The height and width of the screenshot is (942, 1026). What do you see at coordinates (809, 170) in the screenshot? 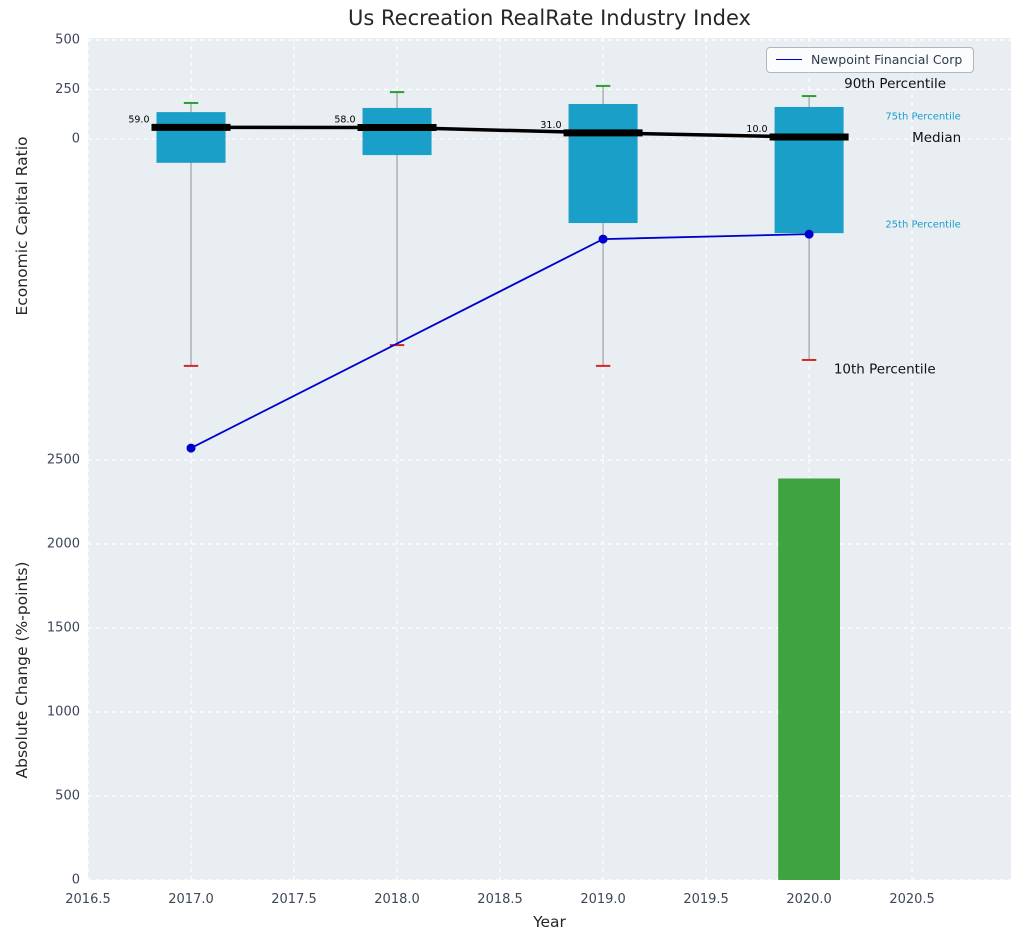
I see `iqr-box-2020` at bounding box center [809, 170].